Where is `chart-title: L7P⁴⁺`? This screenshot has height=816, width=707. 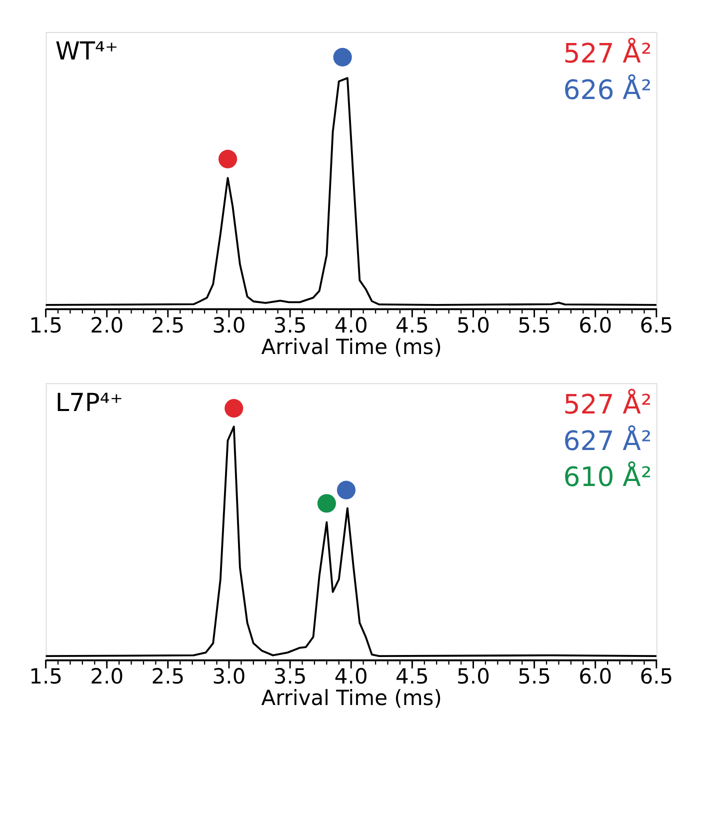 chart-title: L7P⁴⁺ is located at coordinates (89, 402).